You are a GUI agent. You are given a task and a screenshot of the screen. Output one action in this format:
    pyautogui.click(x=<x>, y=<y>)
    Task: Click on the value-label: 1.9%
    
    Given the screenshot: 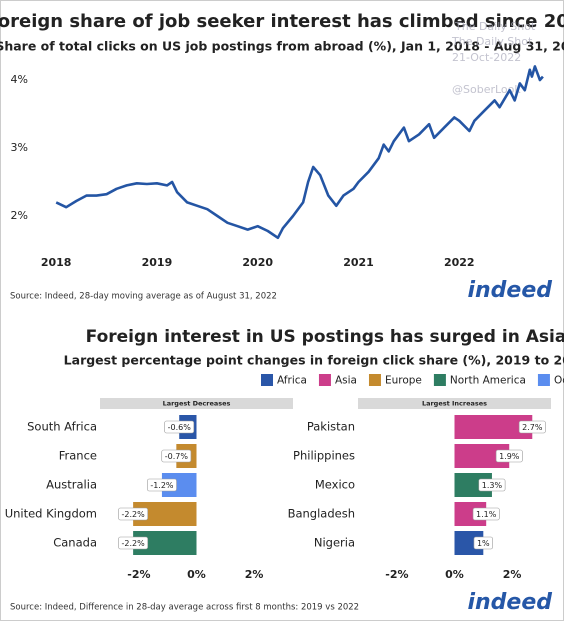 What is the action you would take?
    pyautogui.click(x=509, y=456)
    